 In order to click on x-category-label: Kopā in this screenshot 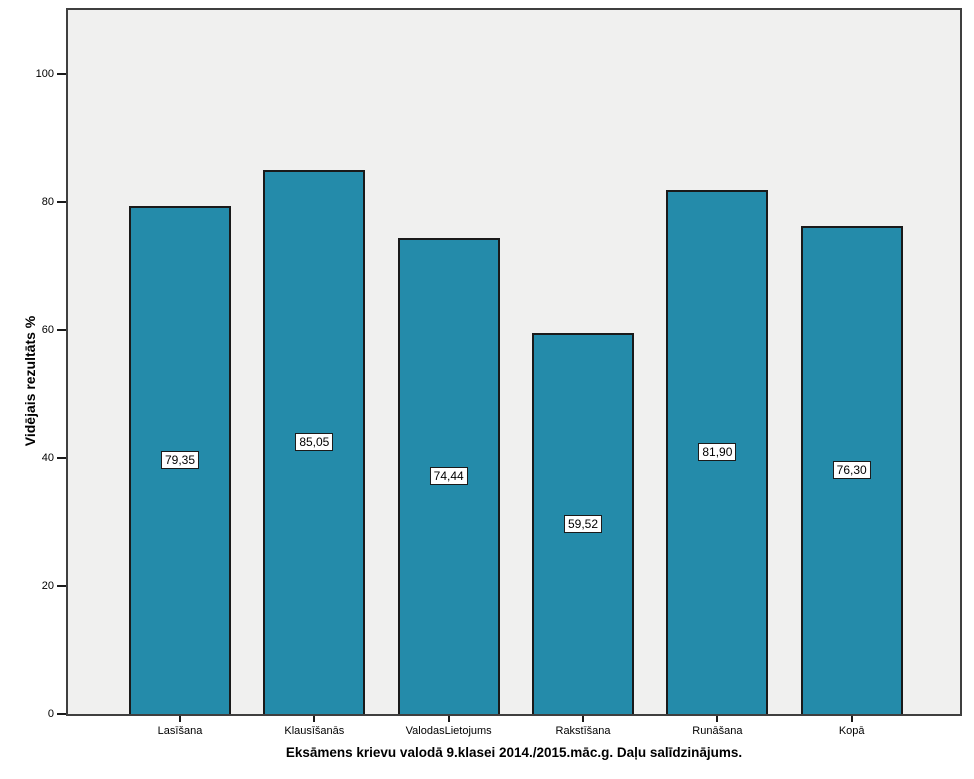, I will do `click(851, 731)`.